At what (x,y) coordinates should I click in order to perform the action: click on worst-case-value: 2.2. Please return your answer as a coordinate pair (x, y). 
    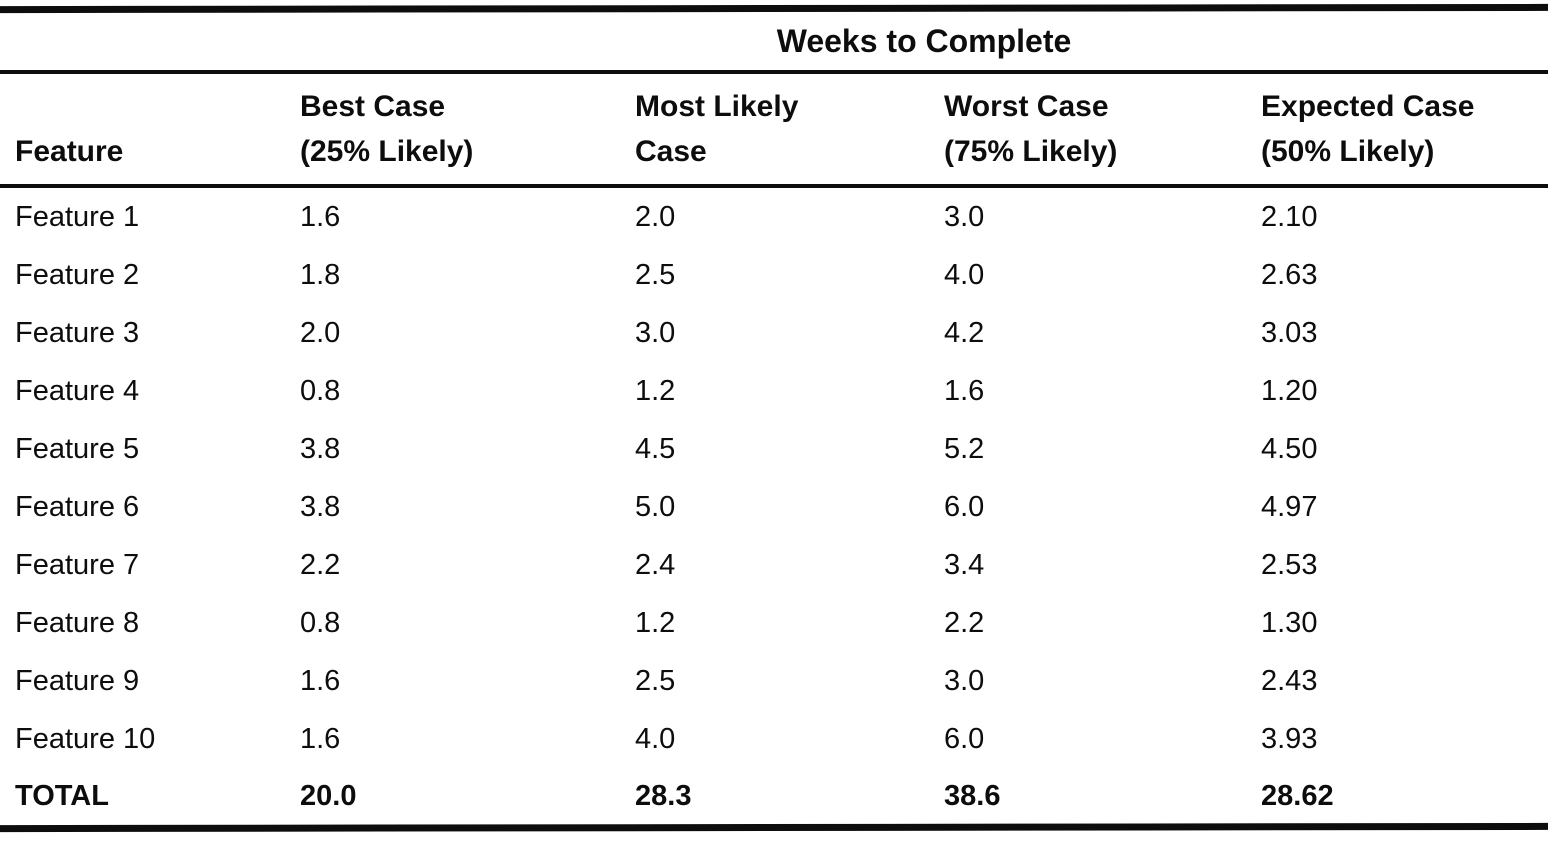
    Looking at the image, I should click on (964, 622).